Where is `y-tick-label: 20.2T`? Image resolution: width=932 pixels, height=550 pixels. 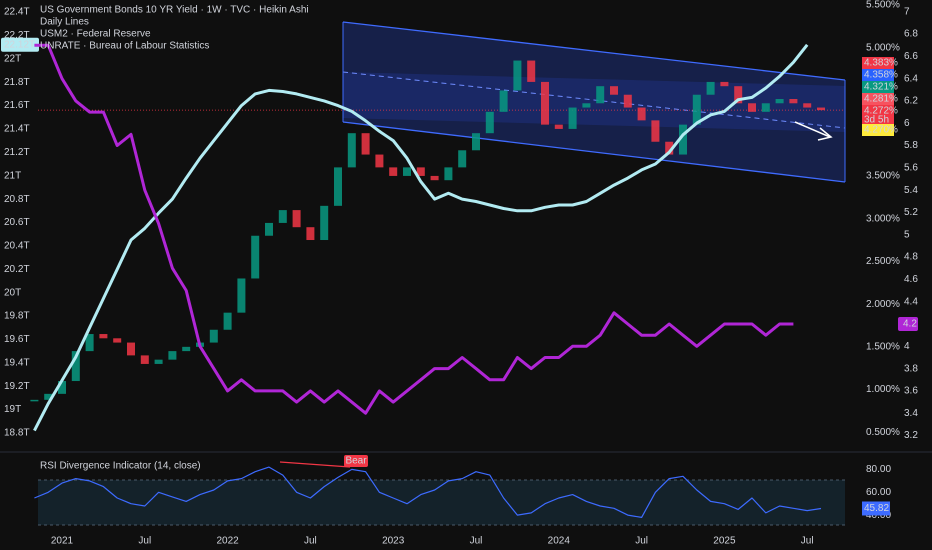 y-tick-label: 20.2T is located at coordinates (17, 269).